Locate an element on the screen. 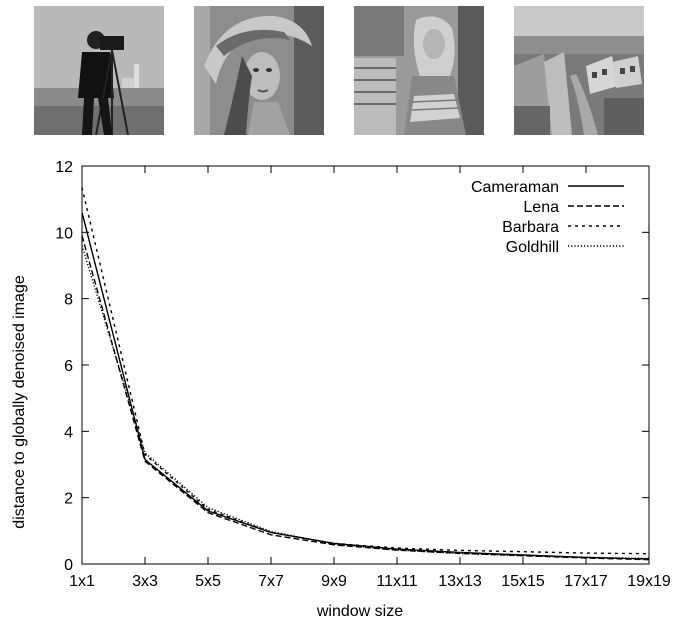  x-tick-label: 1x1 is located at coordinates (82, 581).